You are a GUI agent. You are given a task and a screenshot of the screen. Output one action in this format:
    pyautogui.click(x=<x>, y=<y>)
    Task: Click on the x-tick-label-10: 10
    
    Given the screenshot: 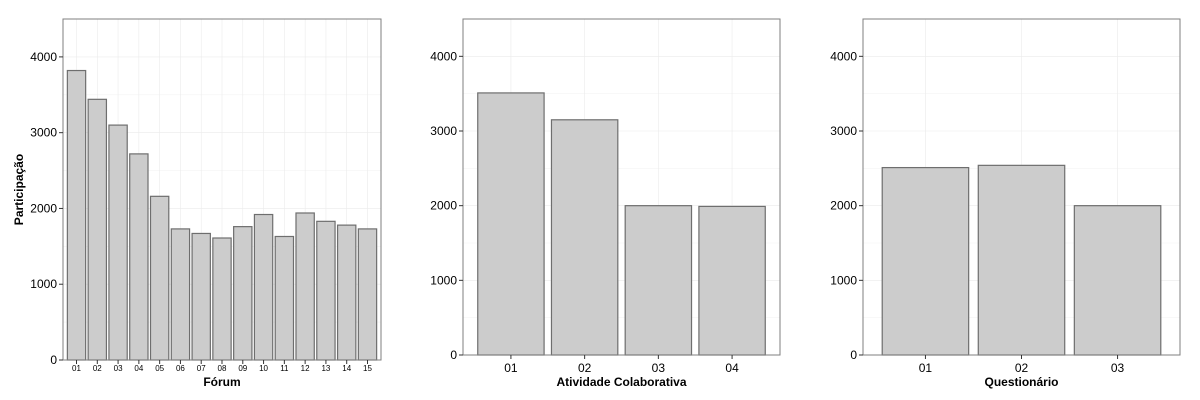 What is the action you would take?
    pyautogui.click(x=263, y=368)
    